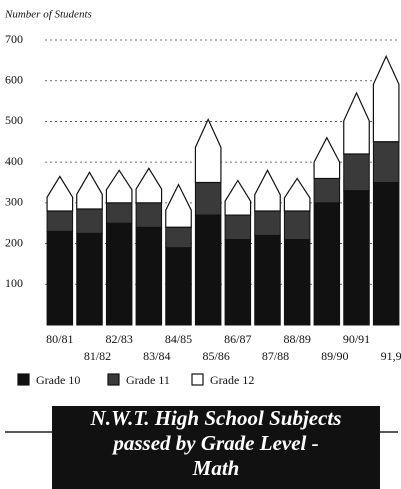 The image size is (401, 489). What do you see at coordinates (14, 39) in the screenshot?
I see `y-tick-label: 700` at bounding box center [14, 39].